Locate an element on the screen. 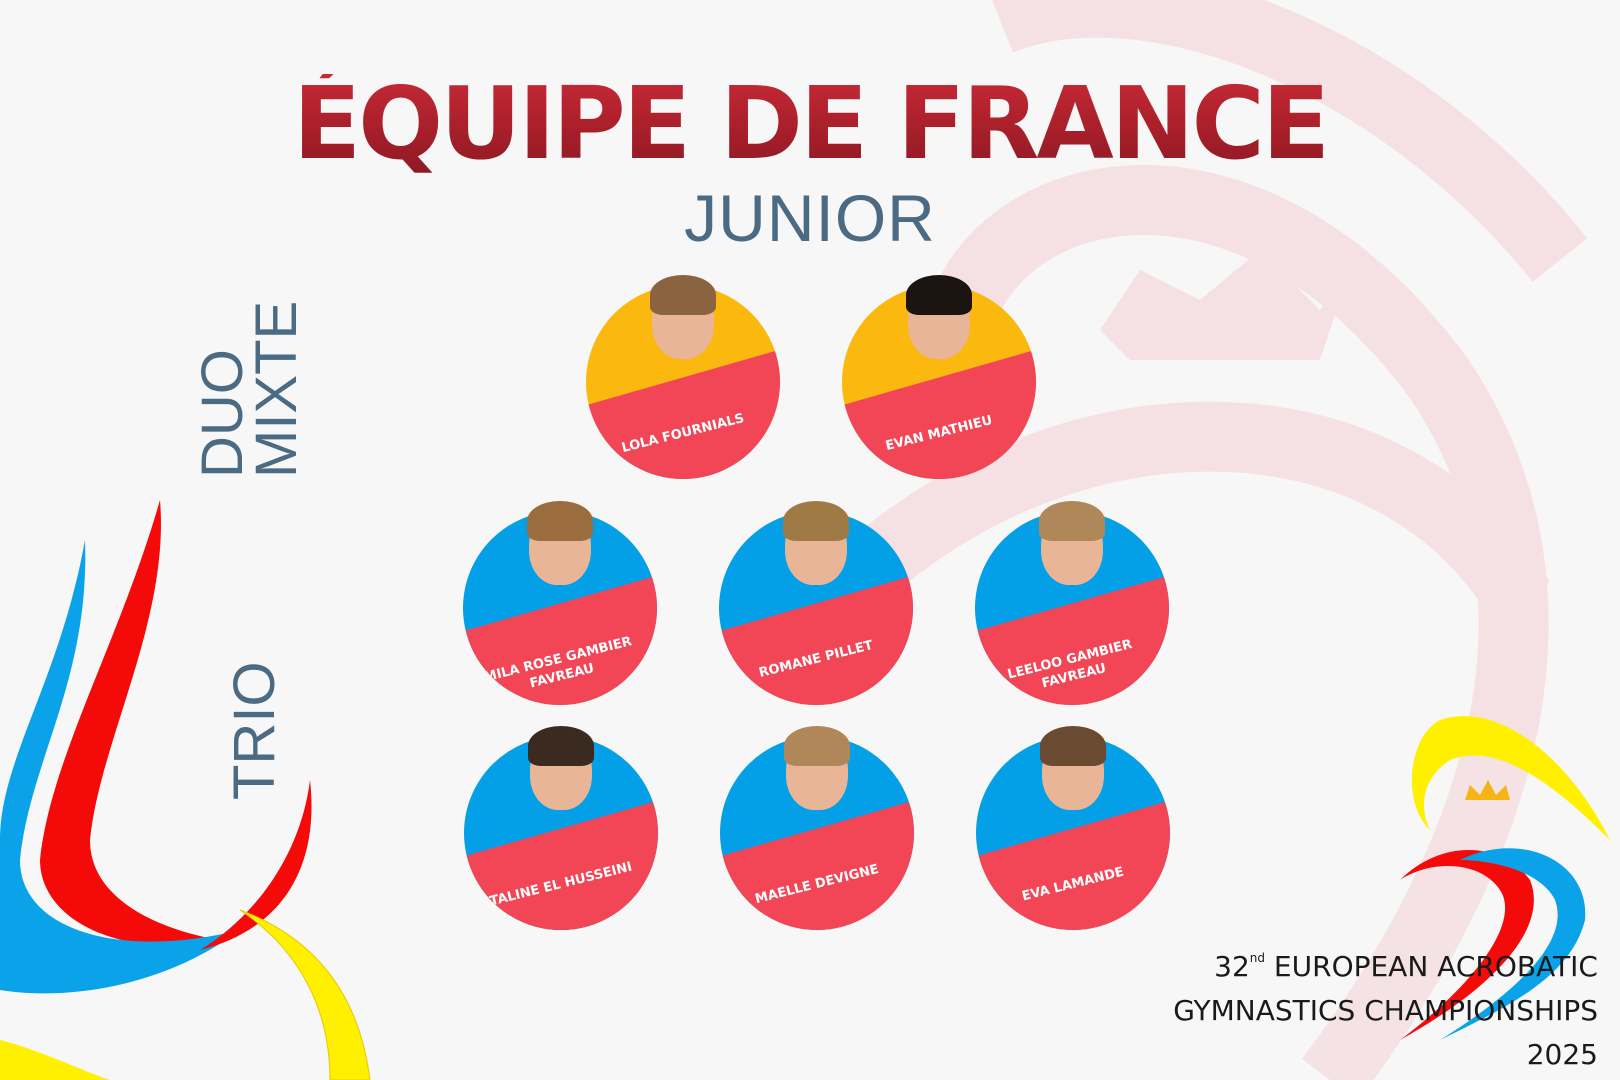 The width and height of the screenshot is (1620, 1080). athlete-photo-circle: MILA ROSE GAMBIER FAVREAU is located at coordinates (560, 608).